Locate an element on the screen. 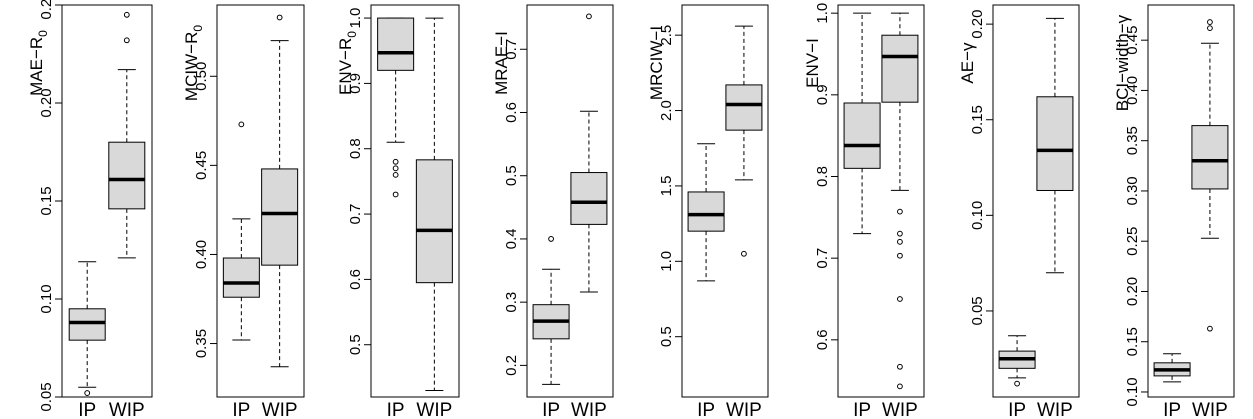  boxplot-panel-7: 0.05 0.10 0.15 0.20 AE−γ IP WIP is located at coordinates (1019, 211).